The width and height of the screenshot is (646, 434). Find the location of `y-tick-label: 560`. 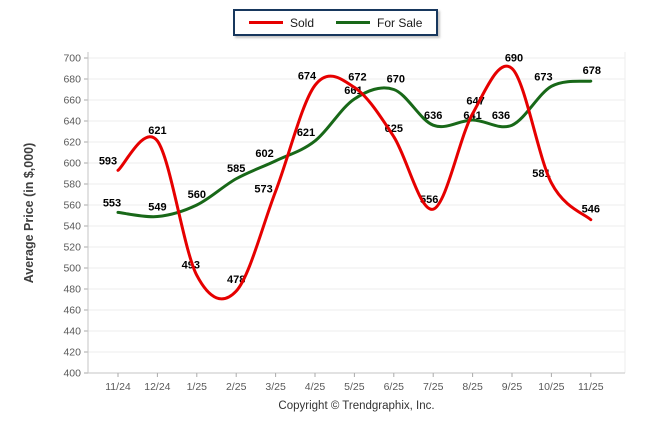

y-tick-label: 560 is located at coordinates (72, 206).